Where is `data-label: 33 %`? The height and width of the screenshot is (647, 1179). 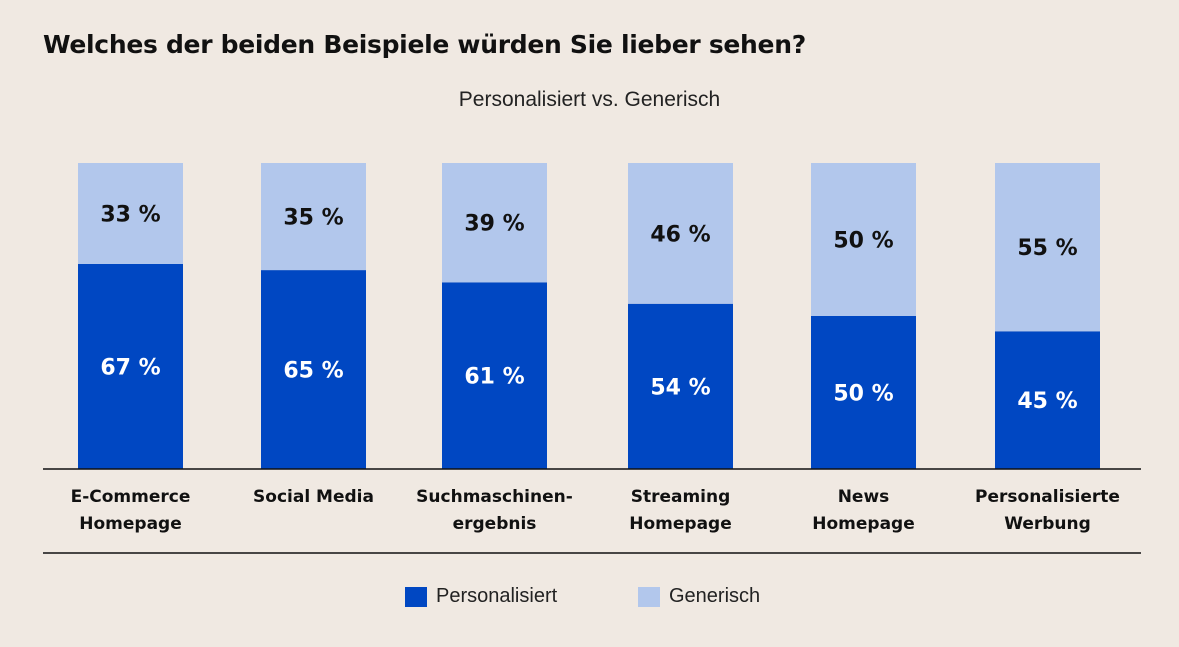 data-label: 33 % is located at coordinates (130, 214).